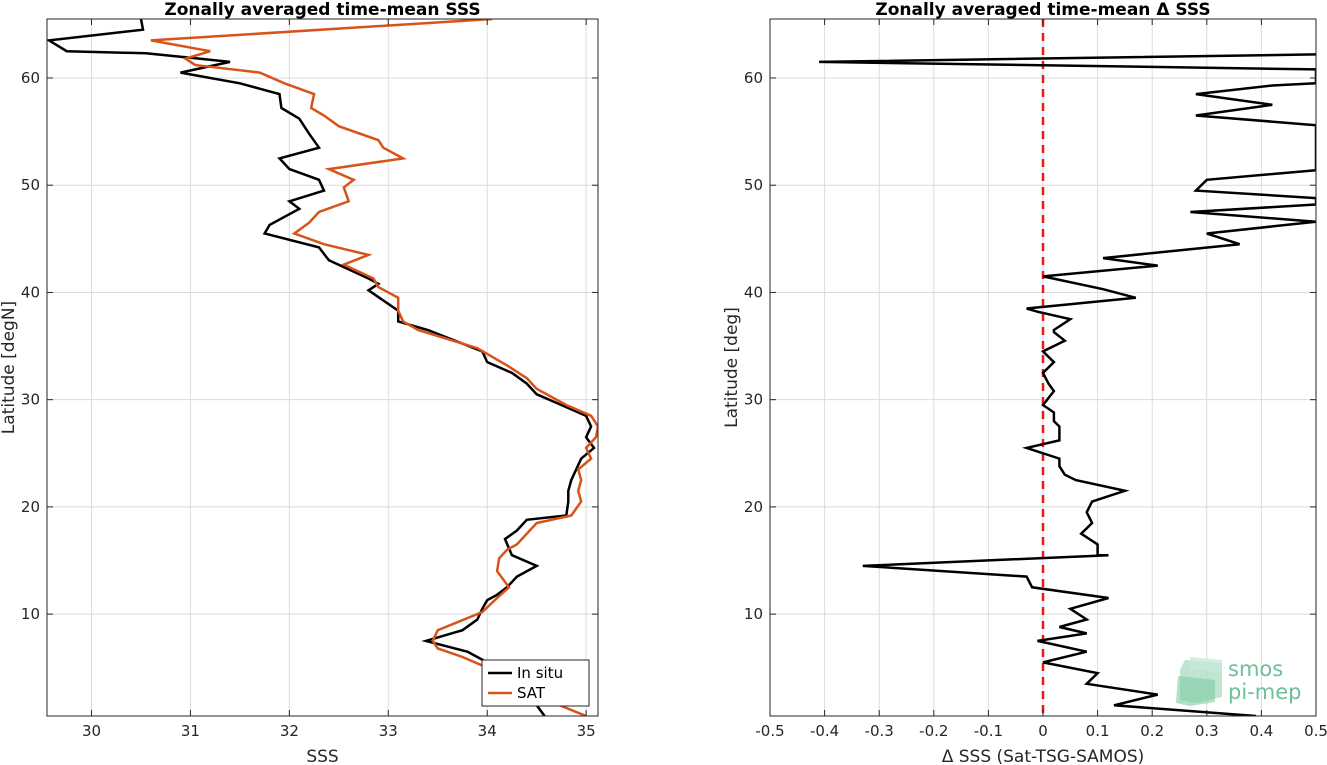  What do you see at coordinates (1043, 731) in the screenshot?
I see `right-x-tick-label: 0` at bounding box center [1043, 731].